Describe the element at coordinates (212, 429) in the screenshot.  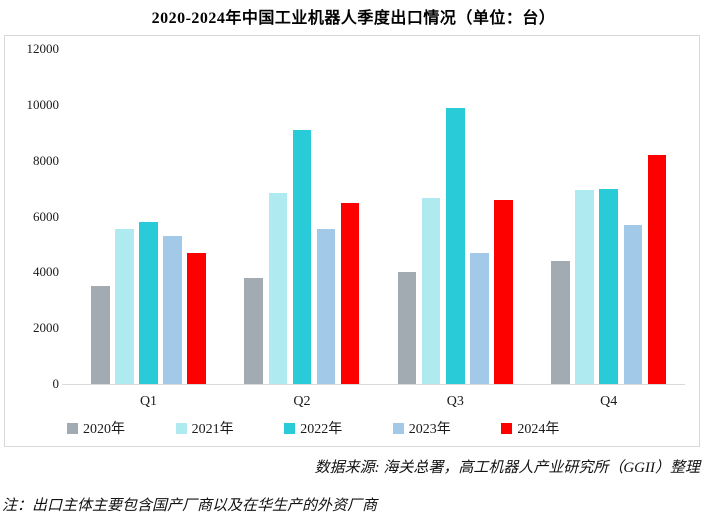
I see `legend-label: 2021年` at that location.